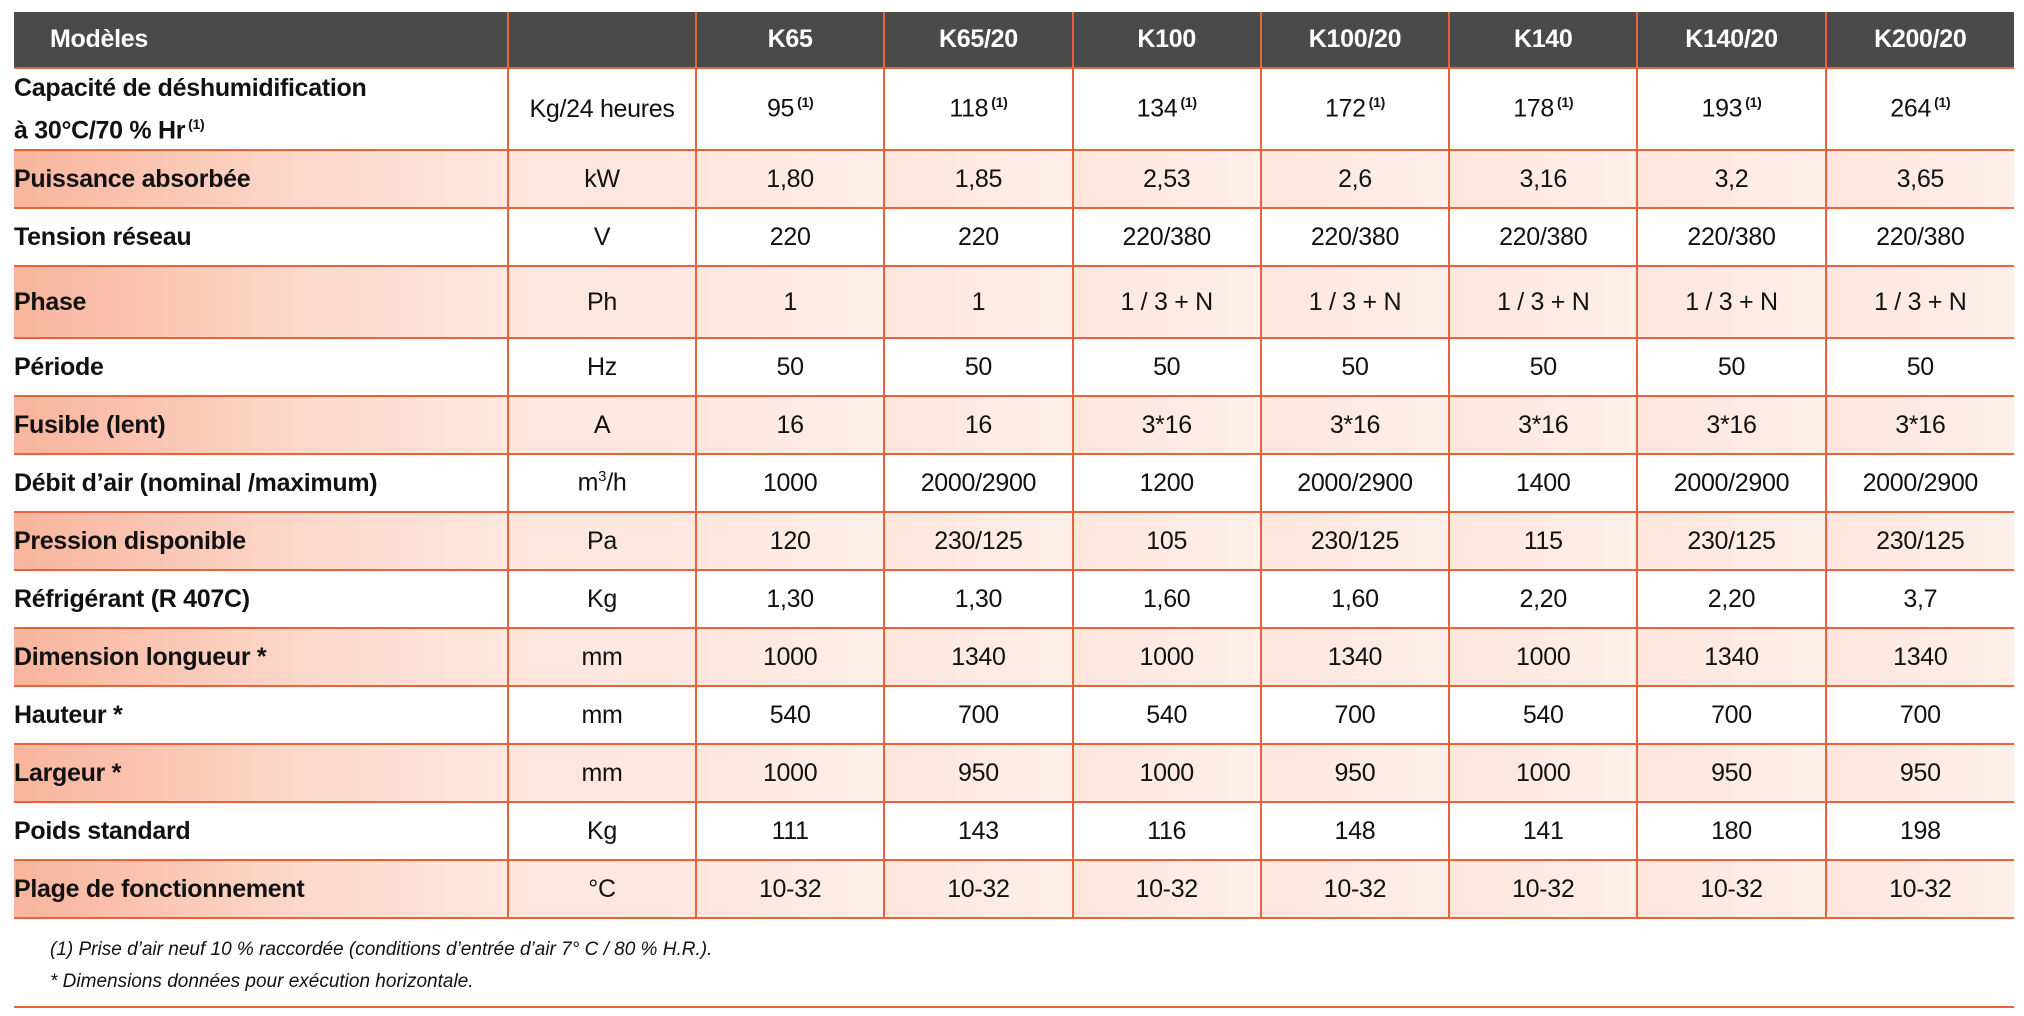 The height and width of the screenshot is (1016, 2024). What do you see at coordinates (1731, 109) in the screenshot?
I see `table-cell: 193 (1)` at bounding box center [1731, 109].